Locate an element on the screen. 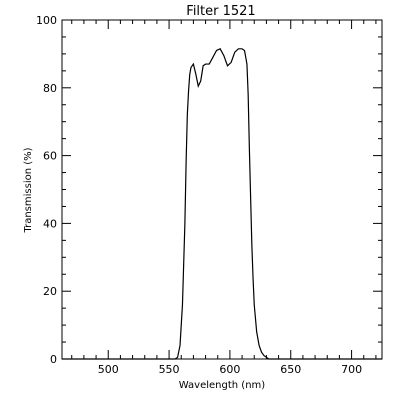  x-tick-label: 600 is located at coordinates (229, 369).